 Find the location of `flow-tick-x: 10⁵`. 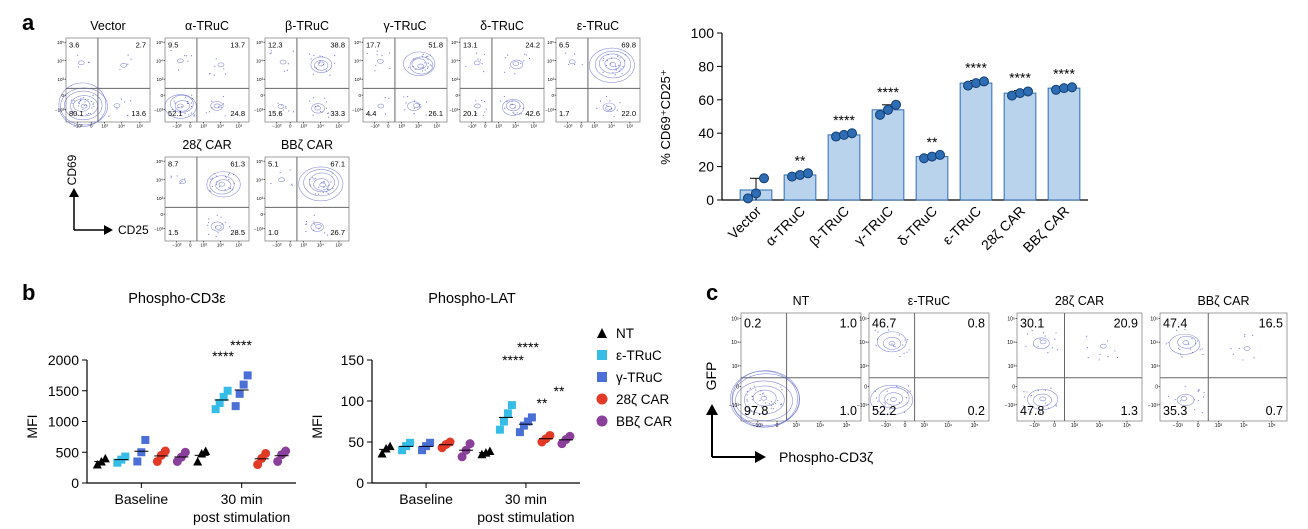

flow-tick-x: 10⁵ is located at coordinates (629, 126).